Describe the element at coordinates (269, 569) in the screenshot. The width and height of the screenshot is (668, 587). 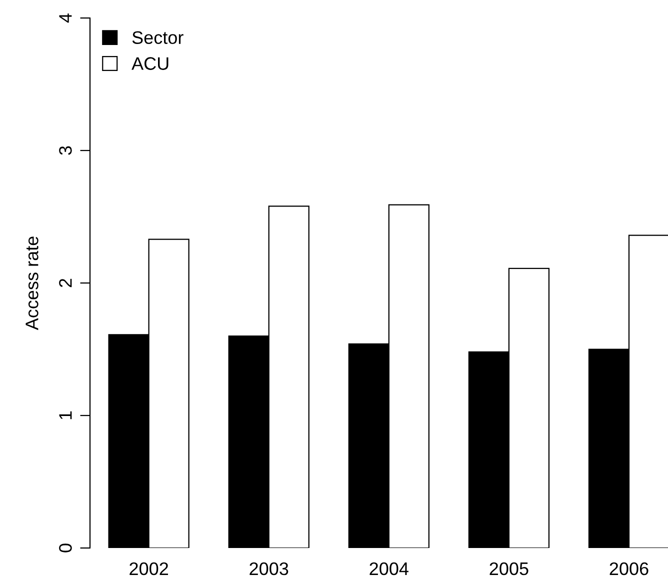
I see `x-tick-label: 2003` at that location.